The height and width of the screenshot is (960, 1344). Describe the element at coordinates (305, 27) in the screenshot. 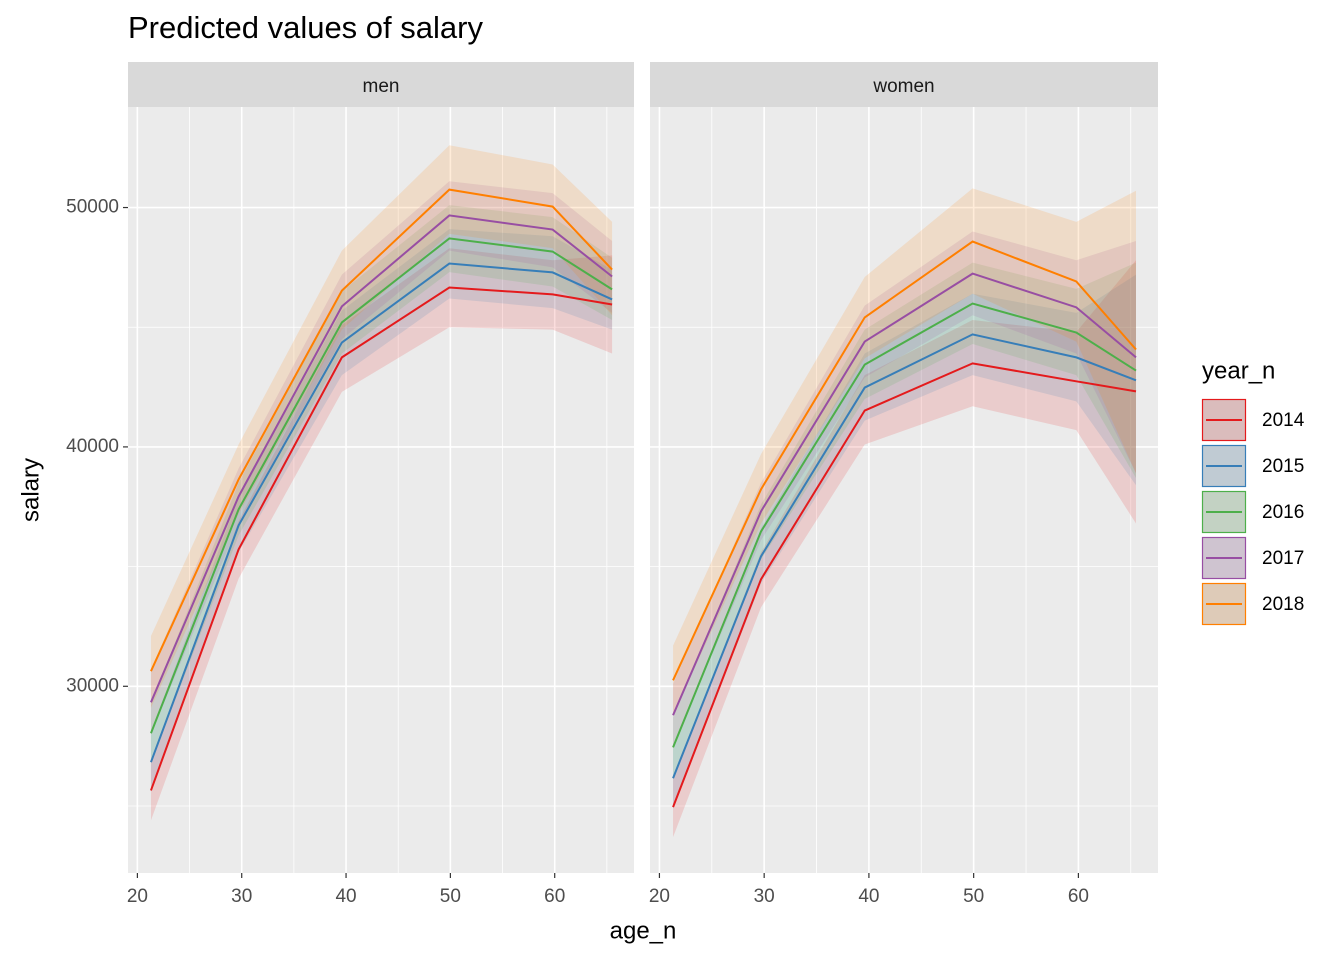

I see `chart-title: Predicted values of salary` at that location.